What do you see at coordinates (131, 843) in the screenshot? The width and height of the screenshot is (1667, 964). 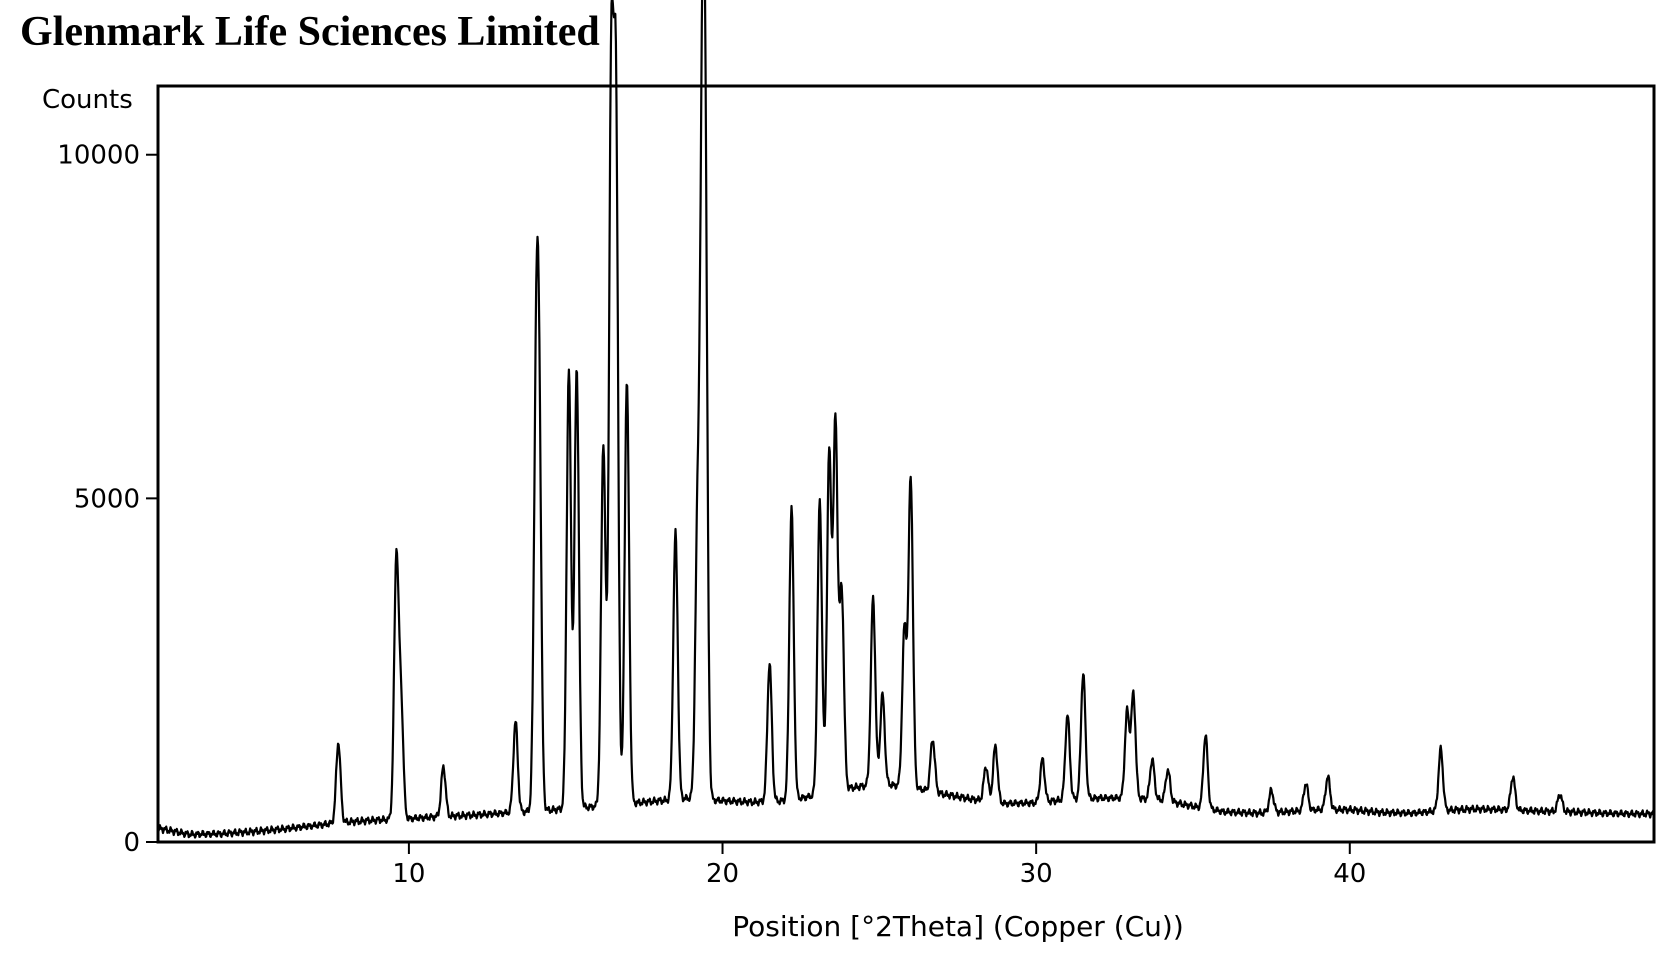 I see `y-tick-label-0: 0` at bounding box center [131, 843].